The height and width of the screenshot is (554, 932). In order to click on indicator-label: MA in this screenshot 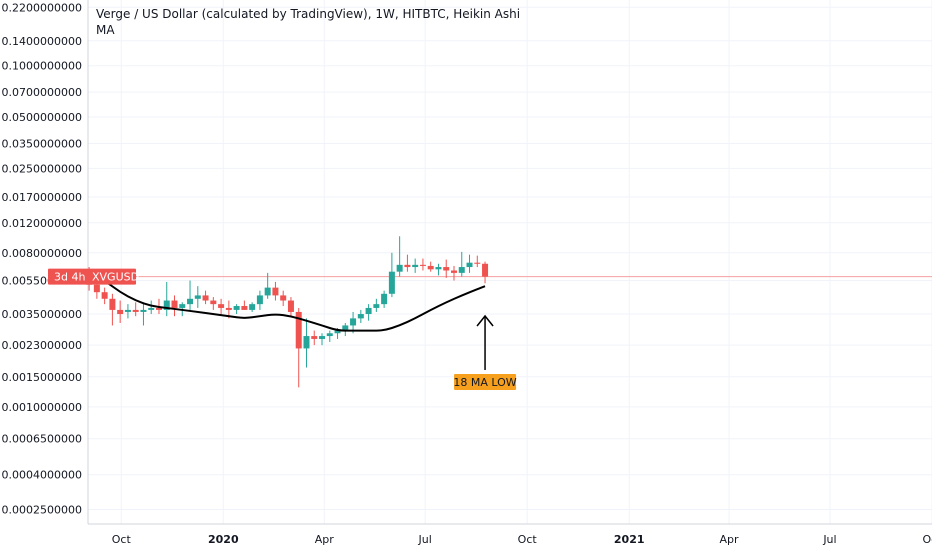, I will do `click(105, 30)`.